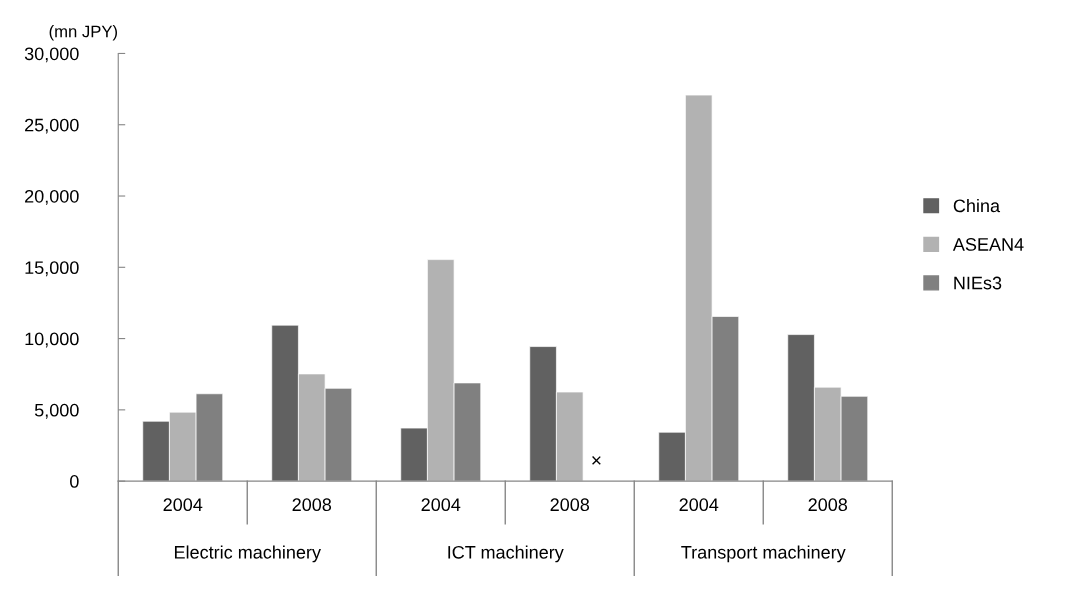  What do you see at coordinates (506, 554) in the screenshot?
I see `text: ICT machinery` at bounding box center [506, 554].